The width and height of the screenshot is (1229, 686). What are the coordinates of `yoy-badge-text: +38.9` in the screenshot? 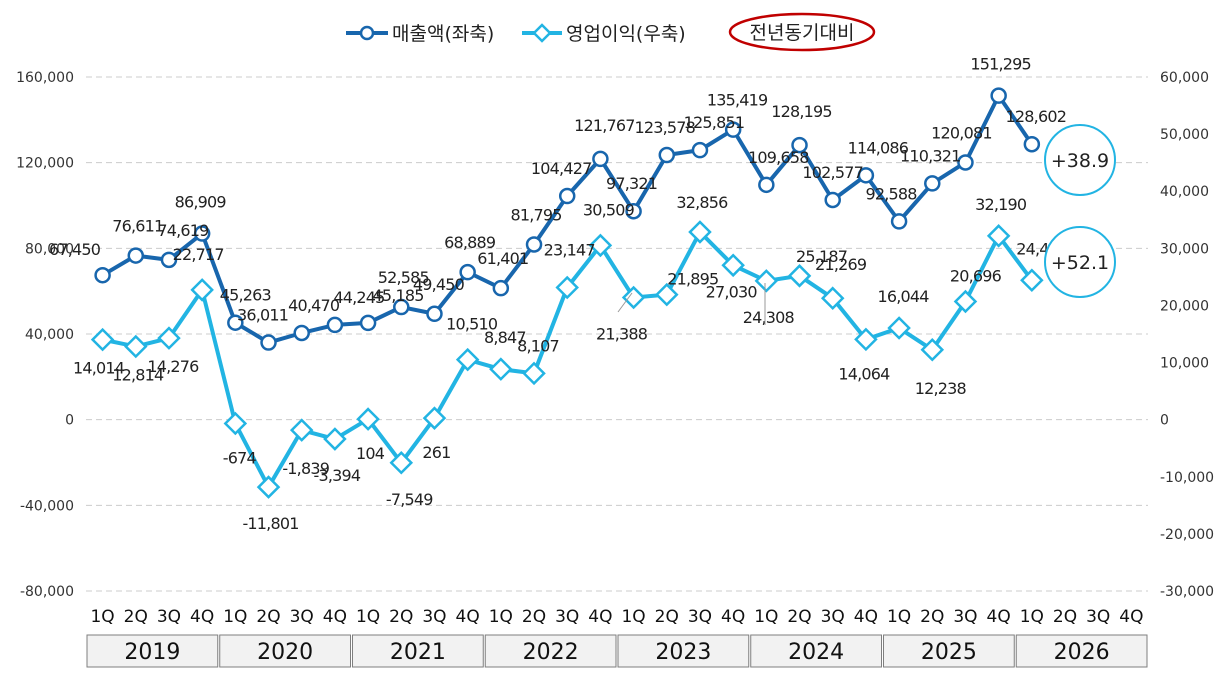 It's located at (1080, 161).